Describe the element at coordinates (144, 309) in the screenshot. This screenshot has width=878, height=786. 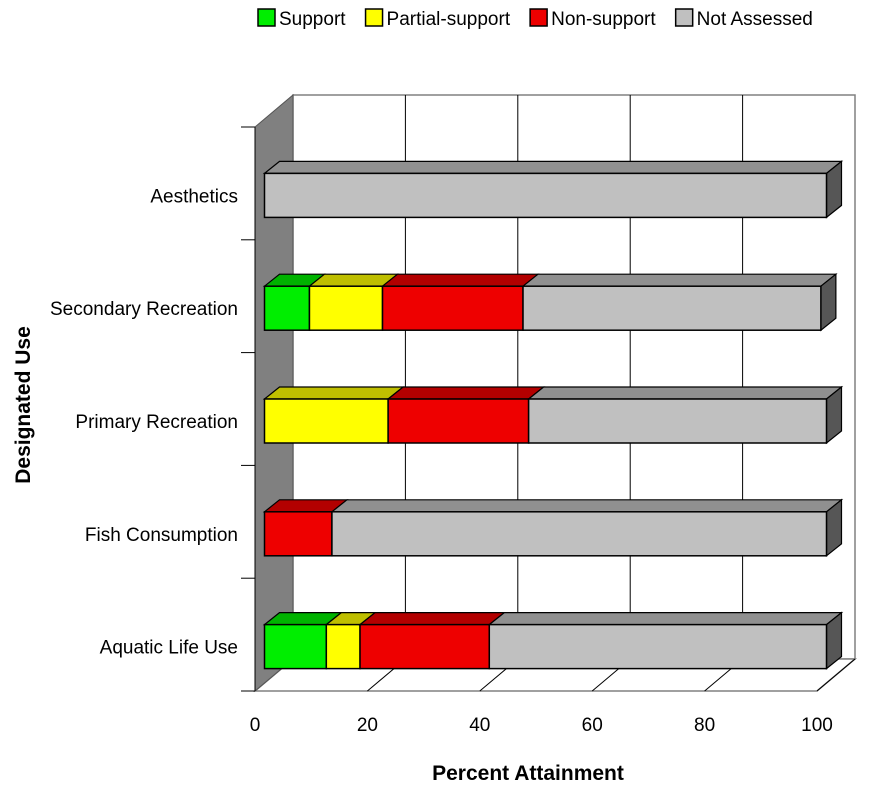
I see `category-label: Secondary Recreation` at that location.